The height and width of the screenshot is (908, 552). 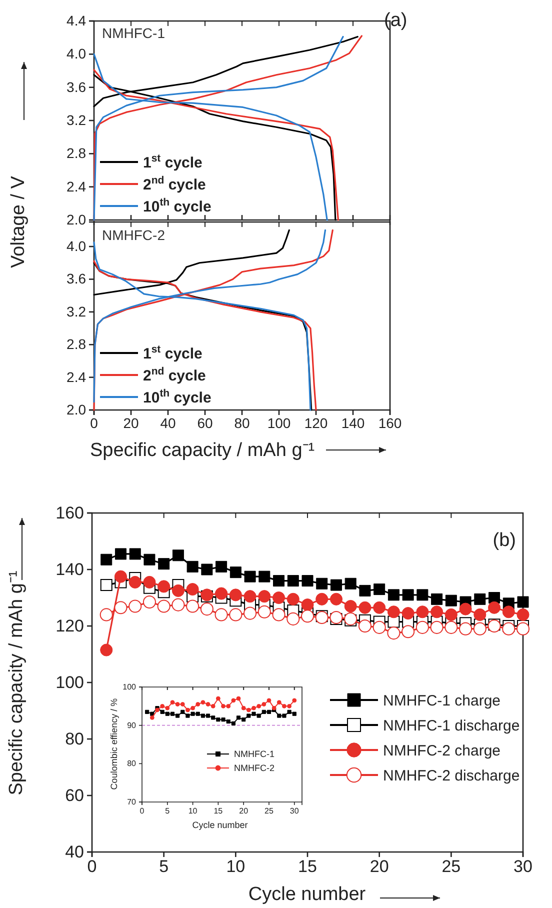 What do you see at coordinates (74, 852) in the screenshot?
I see `y-tick-label: 40` at bounding box center [74, 852].